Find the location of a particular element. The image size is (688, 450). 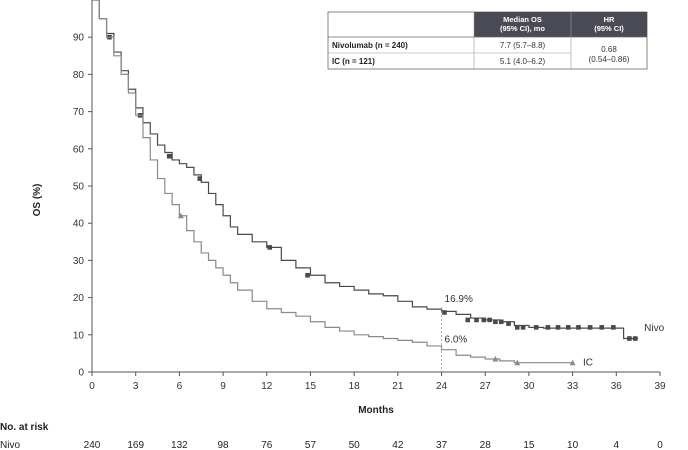

series-end-label-ic: IC is located at coordinates (588, 363).